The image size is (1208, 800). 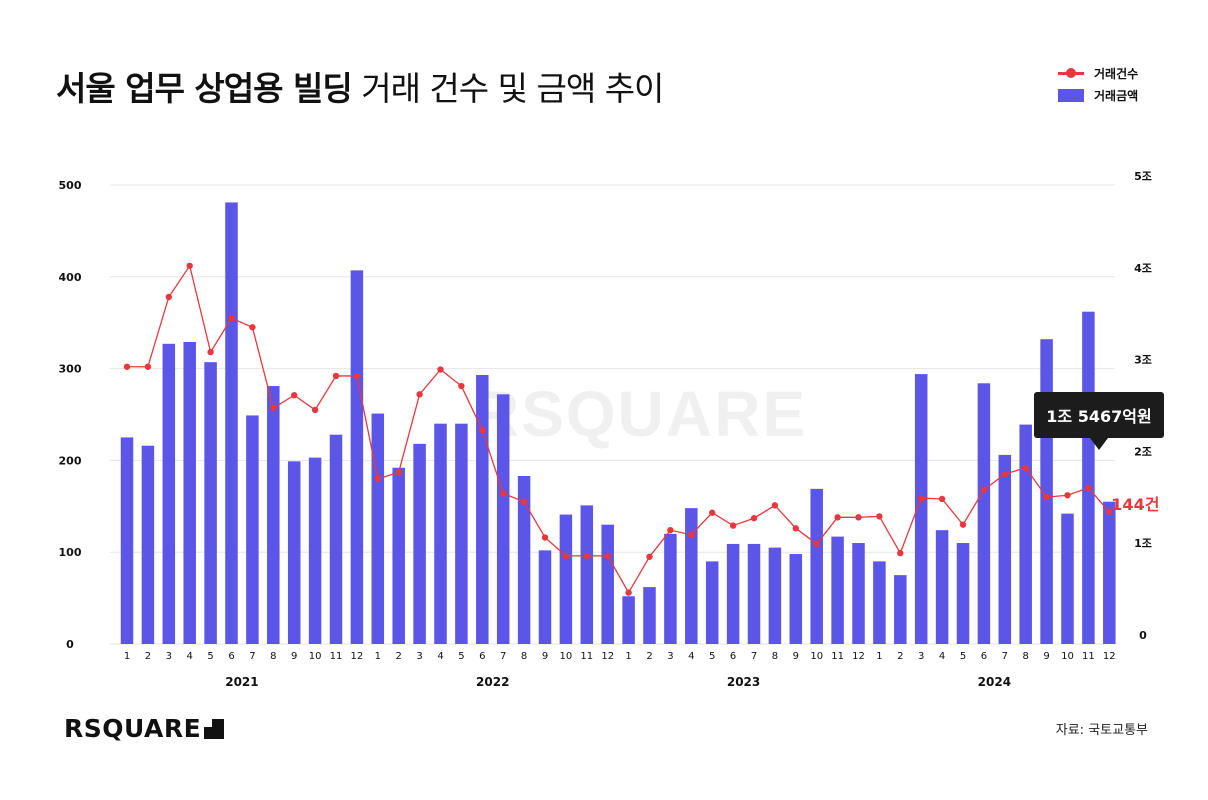 I want to click on callout-text: 1조 5467억원, so click(x=1098, y=416).